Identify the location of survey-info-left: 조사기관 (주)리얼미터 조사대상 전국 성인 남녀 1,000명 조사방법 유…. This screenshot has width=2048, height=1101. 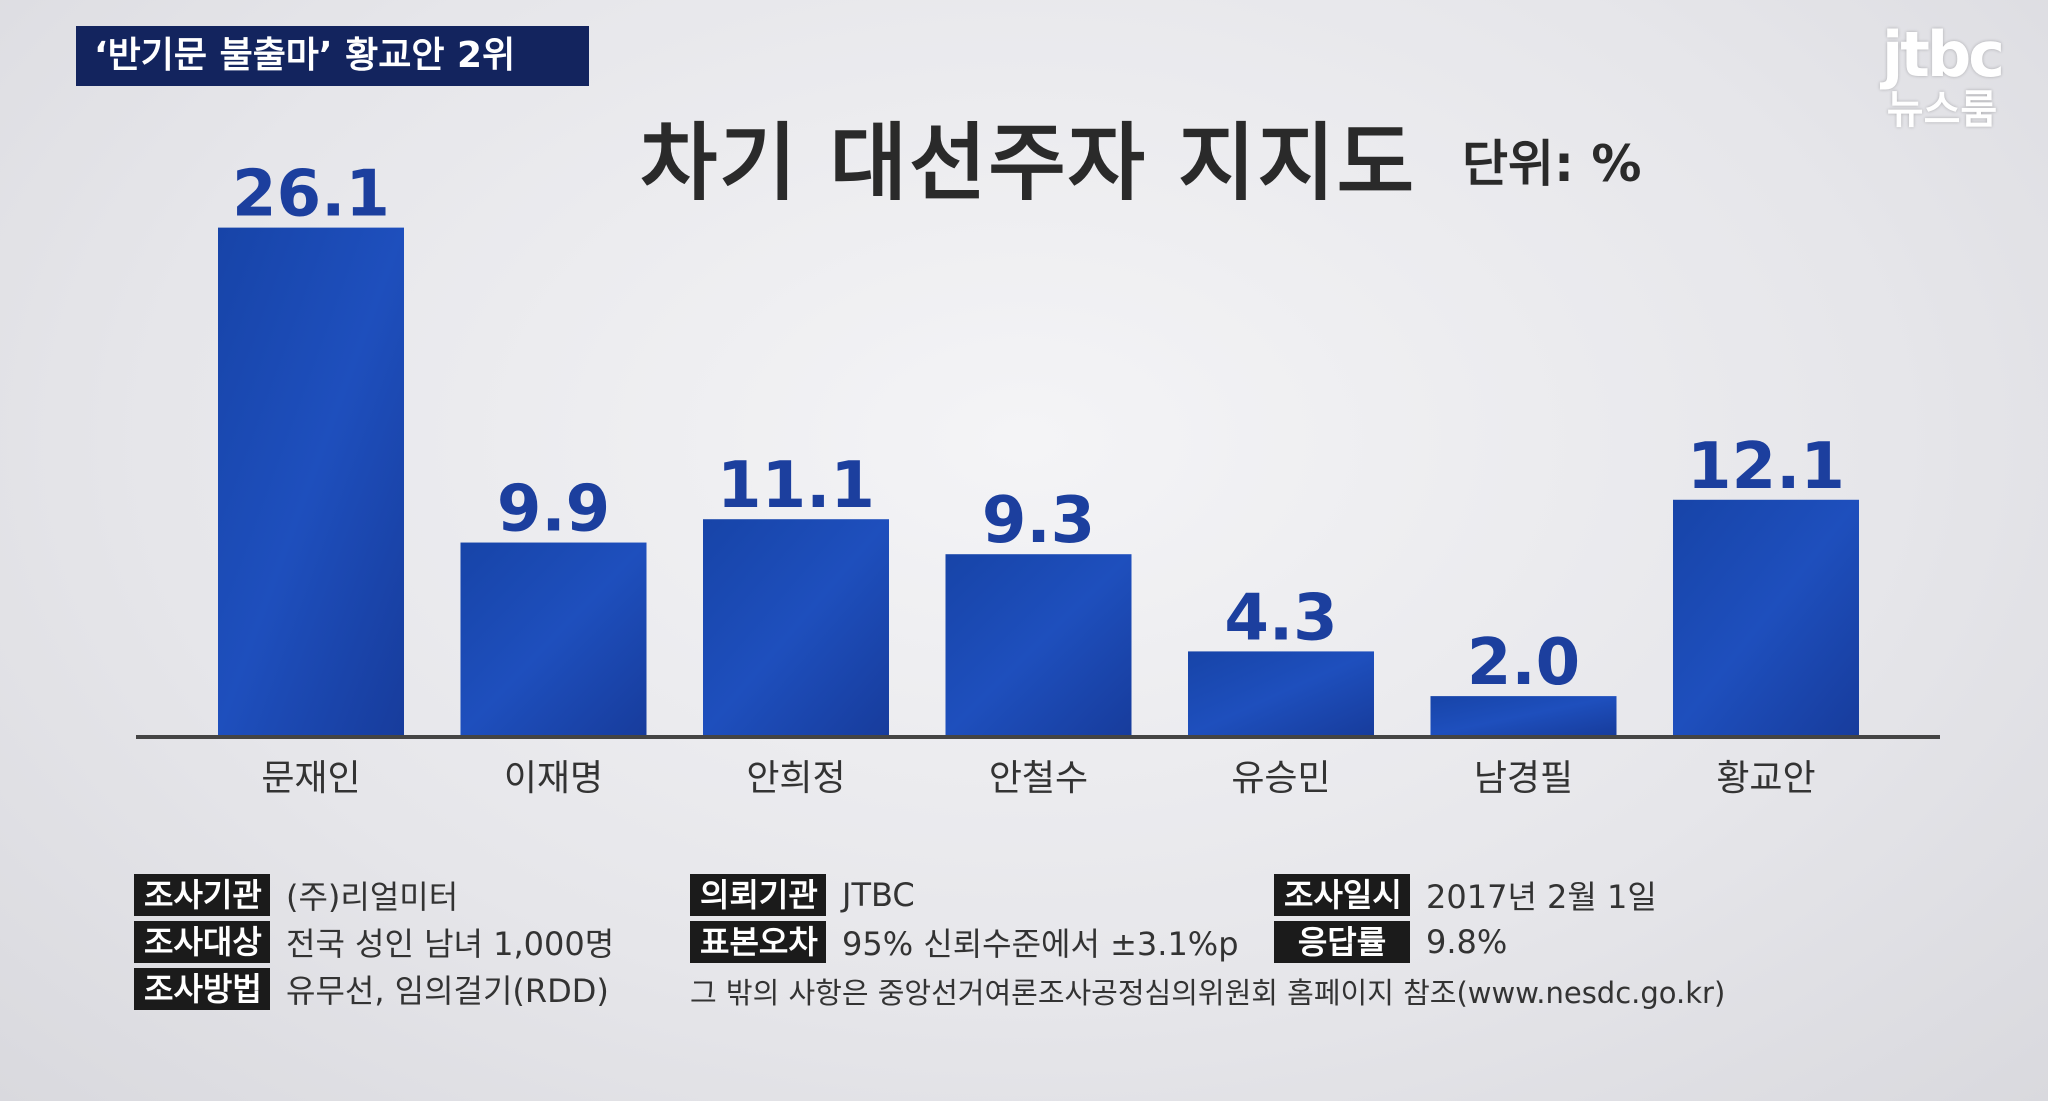
(374, 943).